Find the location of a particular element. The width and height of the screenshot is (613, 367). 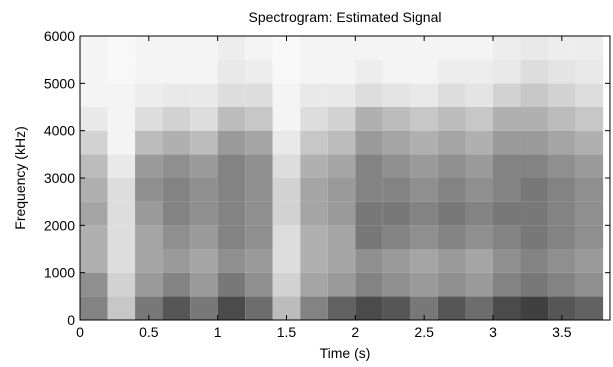

y-tick-label: 2000 is located at coordinates (59, 225).